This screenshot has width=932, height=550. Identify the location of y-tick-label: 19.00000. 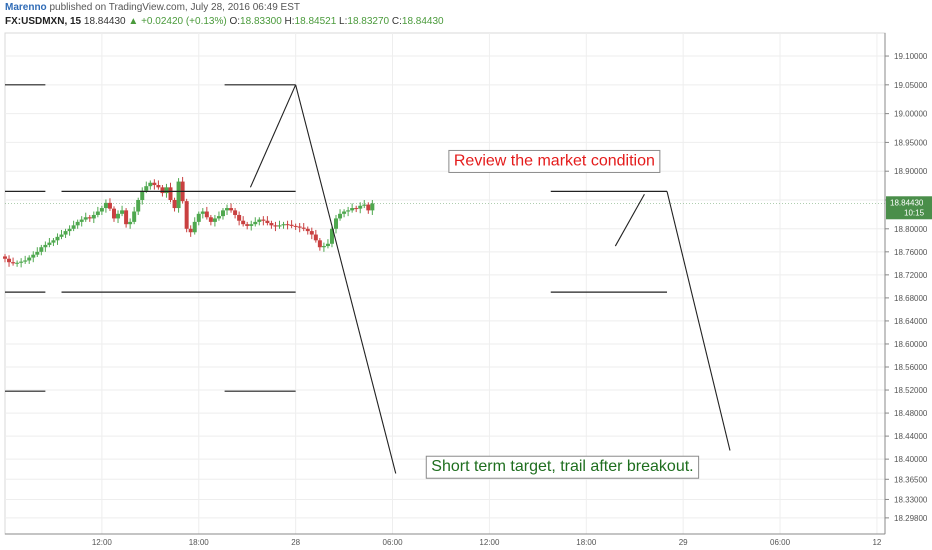
(911, 114).